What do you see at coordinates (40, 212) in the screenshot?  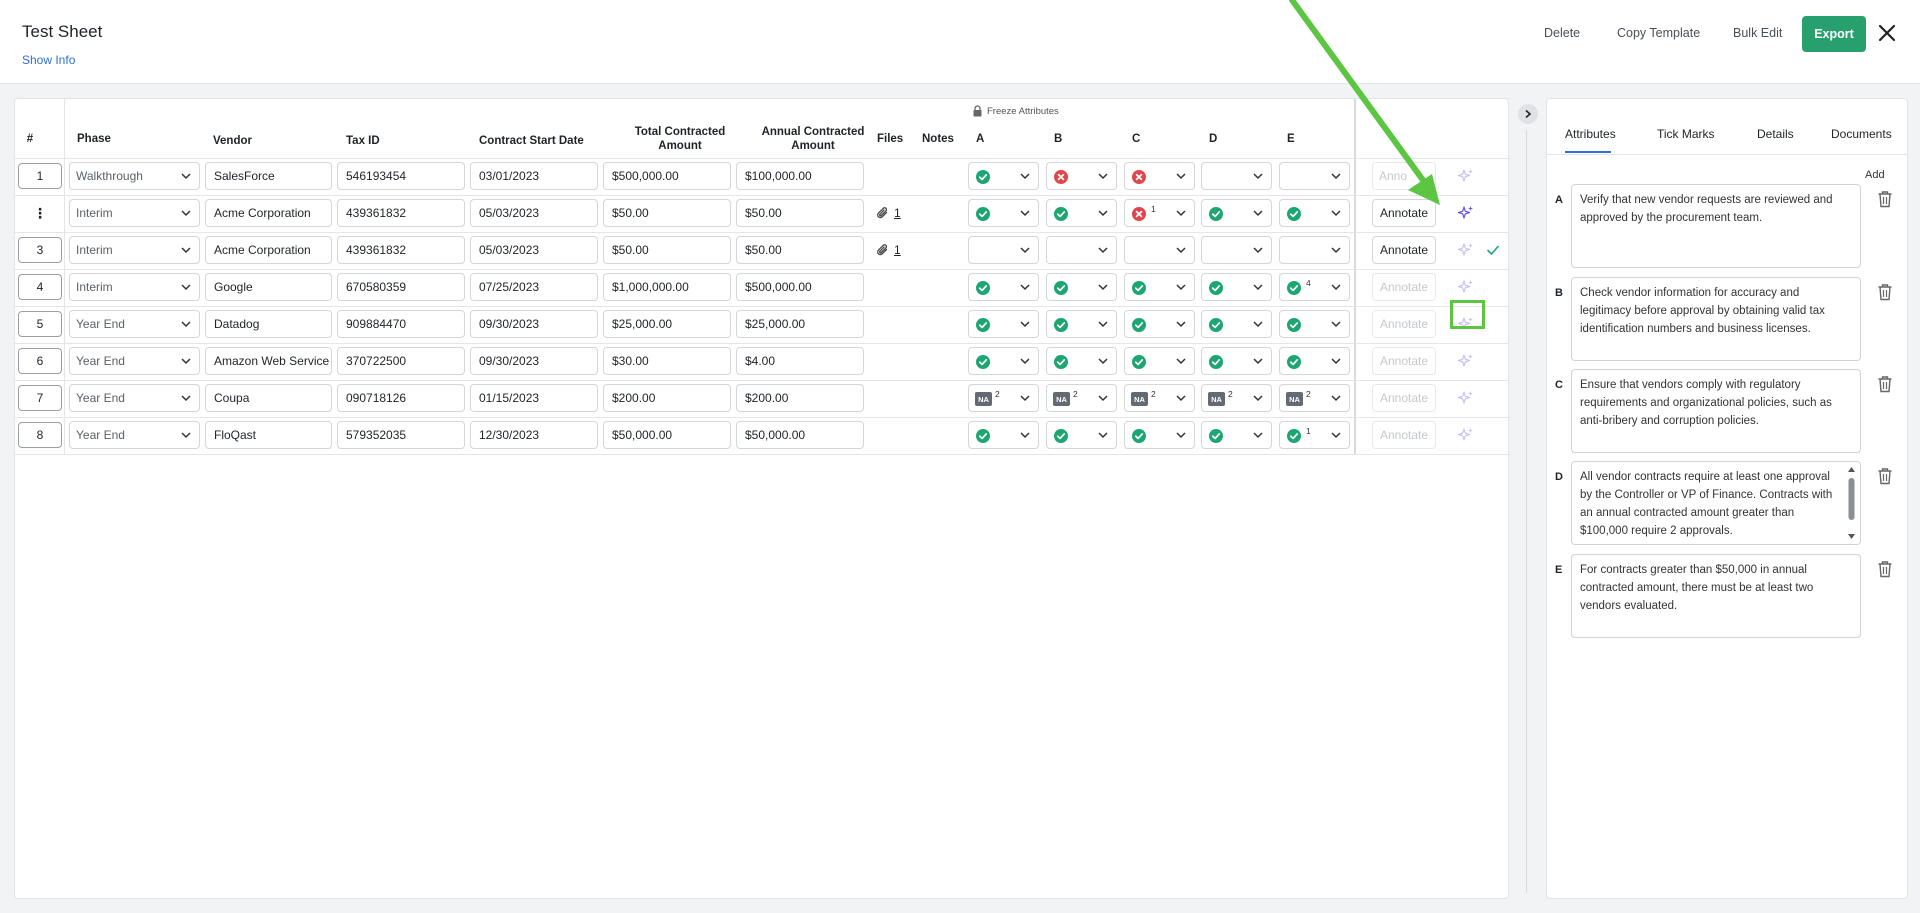 I see `row-menu-button: ⋮` at bounding box center [40, 212].